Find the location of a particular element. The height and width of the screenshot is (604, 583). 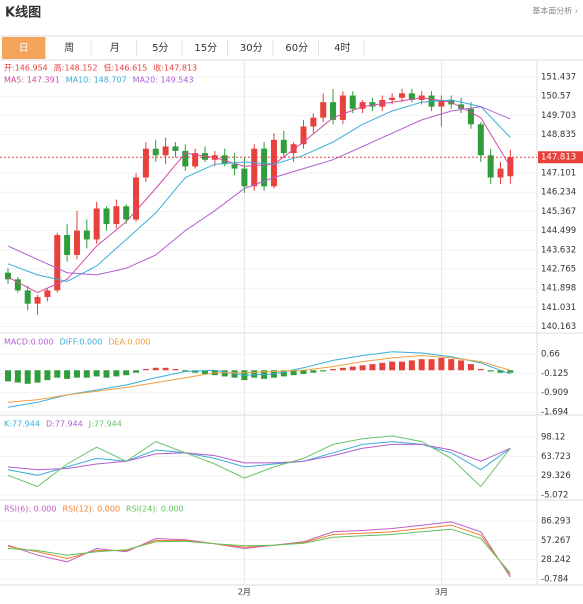

y-tick-label: 0.66 is located at coordinates (550, 355).